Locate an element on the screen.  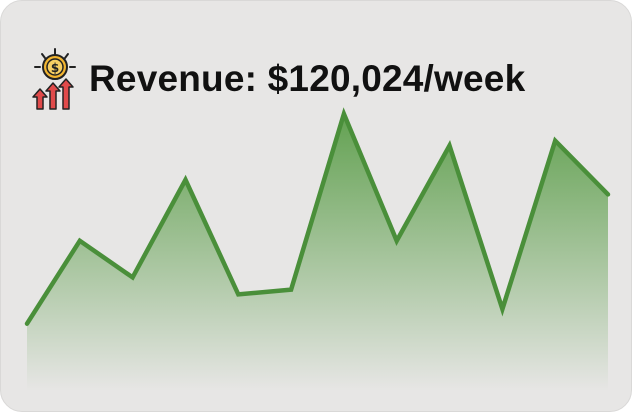
card-header: $ Revenue: $120,024/week is located at coordinates (277, 79).